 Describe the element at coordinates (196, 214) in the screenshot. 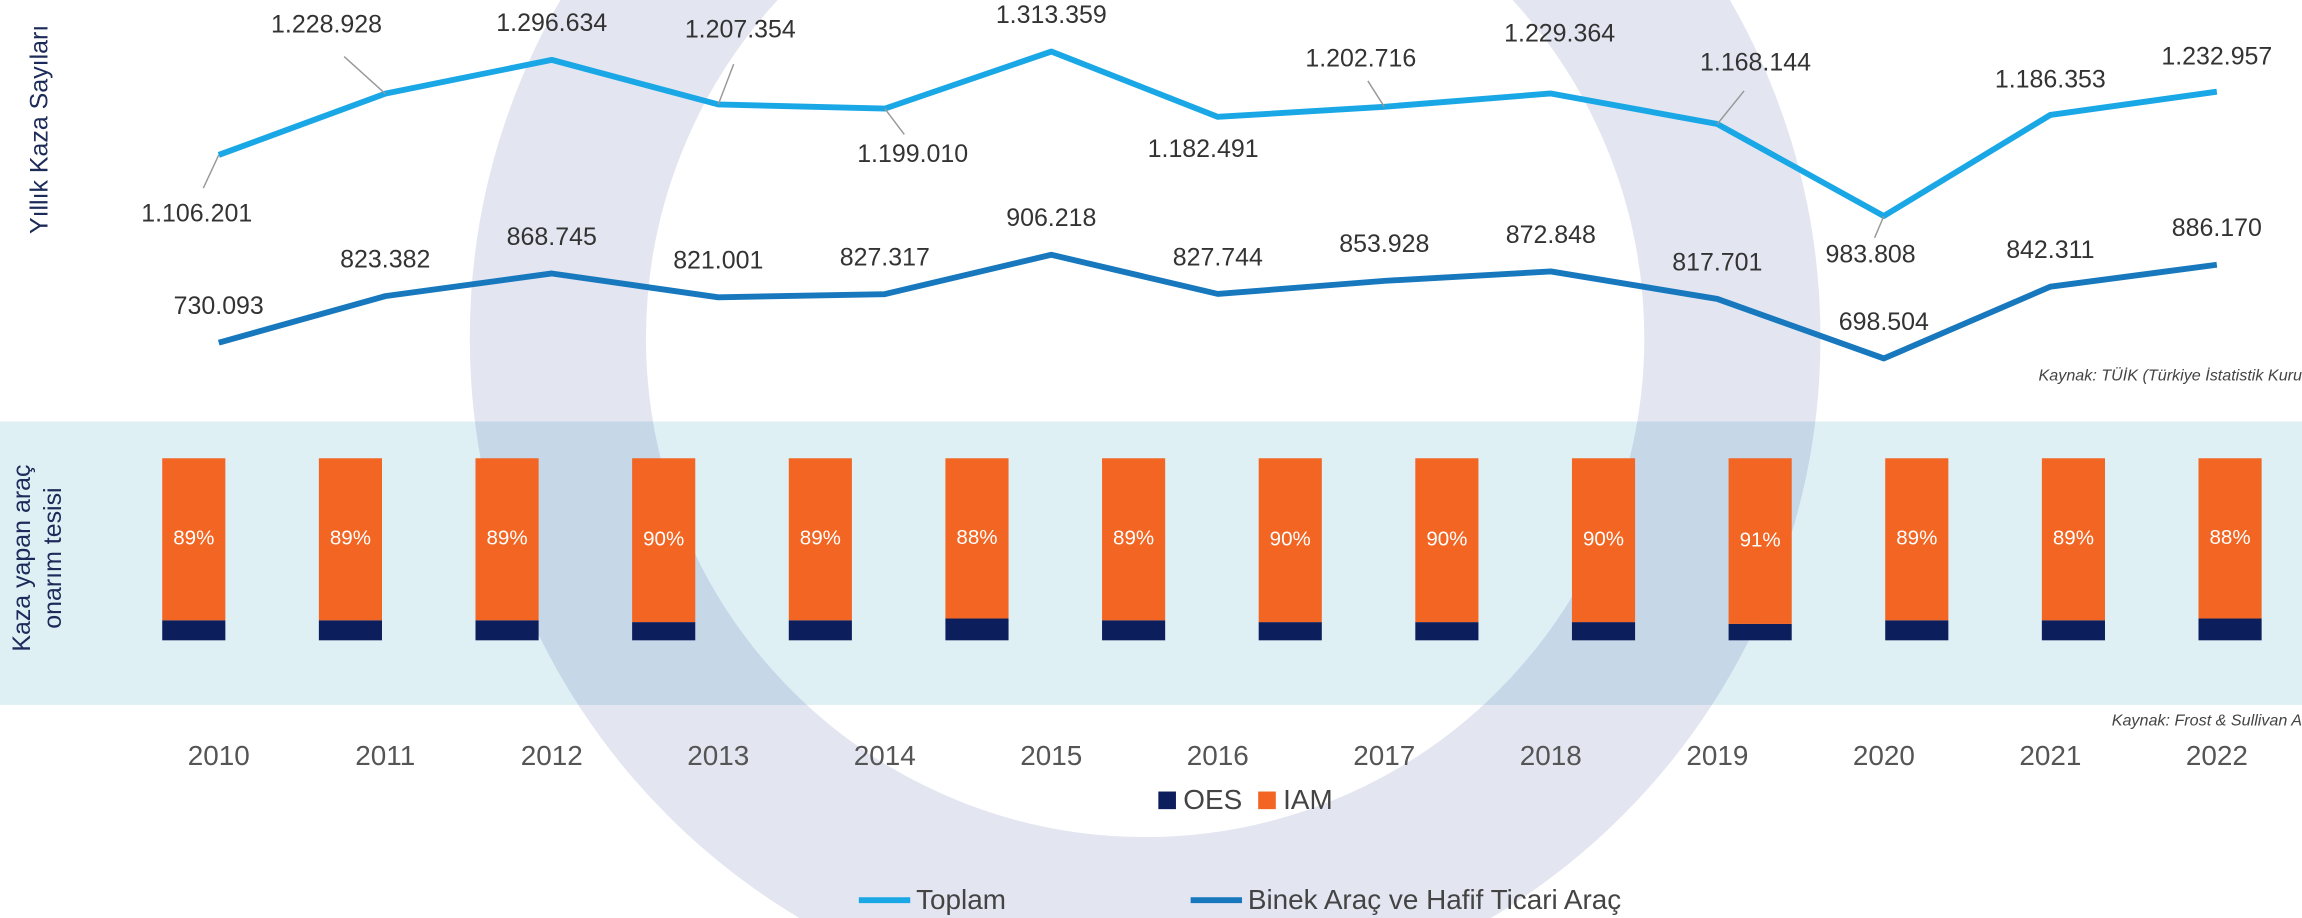

I see `data-label: 1.106.201` at that location.